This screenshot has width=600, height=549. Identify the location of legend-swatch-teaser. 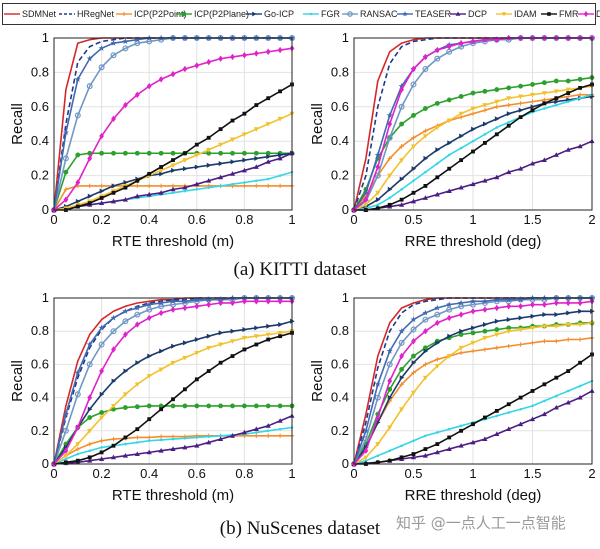
(405, 14).